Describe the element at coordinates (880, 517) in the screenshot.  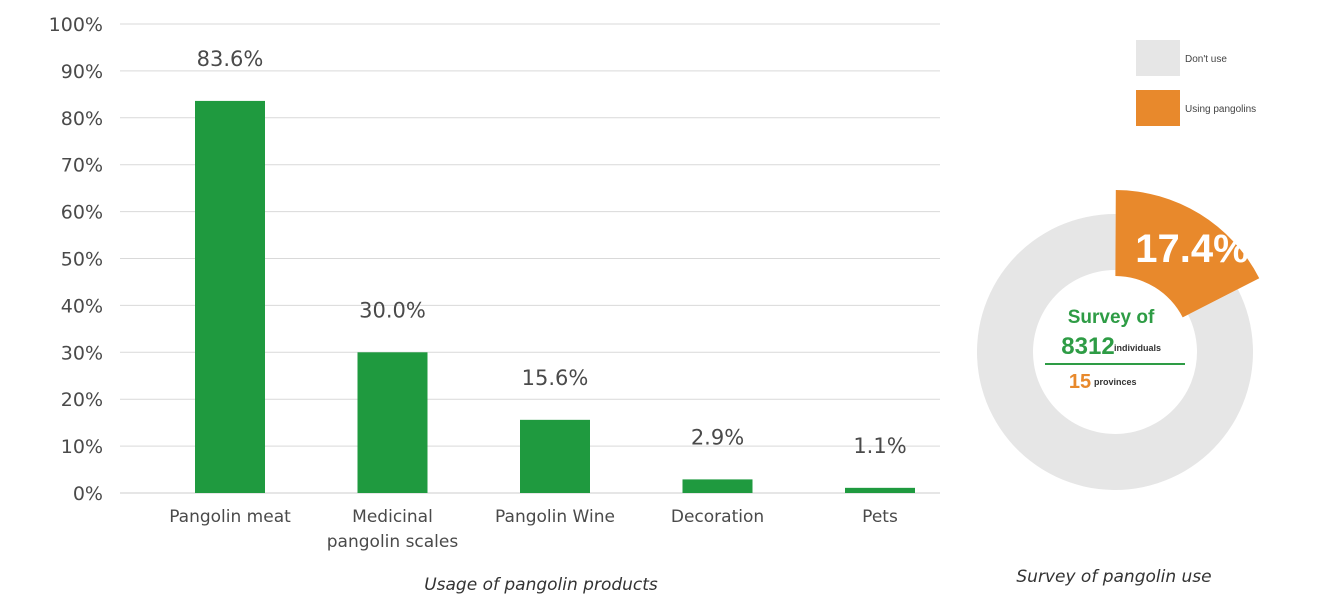
I see `x-tick-label: Pets` at that location.